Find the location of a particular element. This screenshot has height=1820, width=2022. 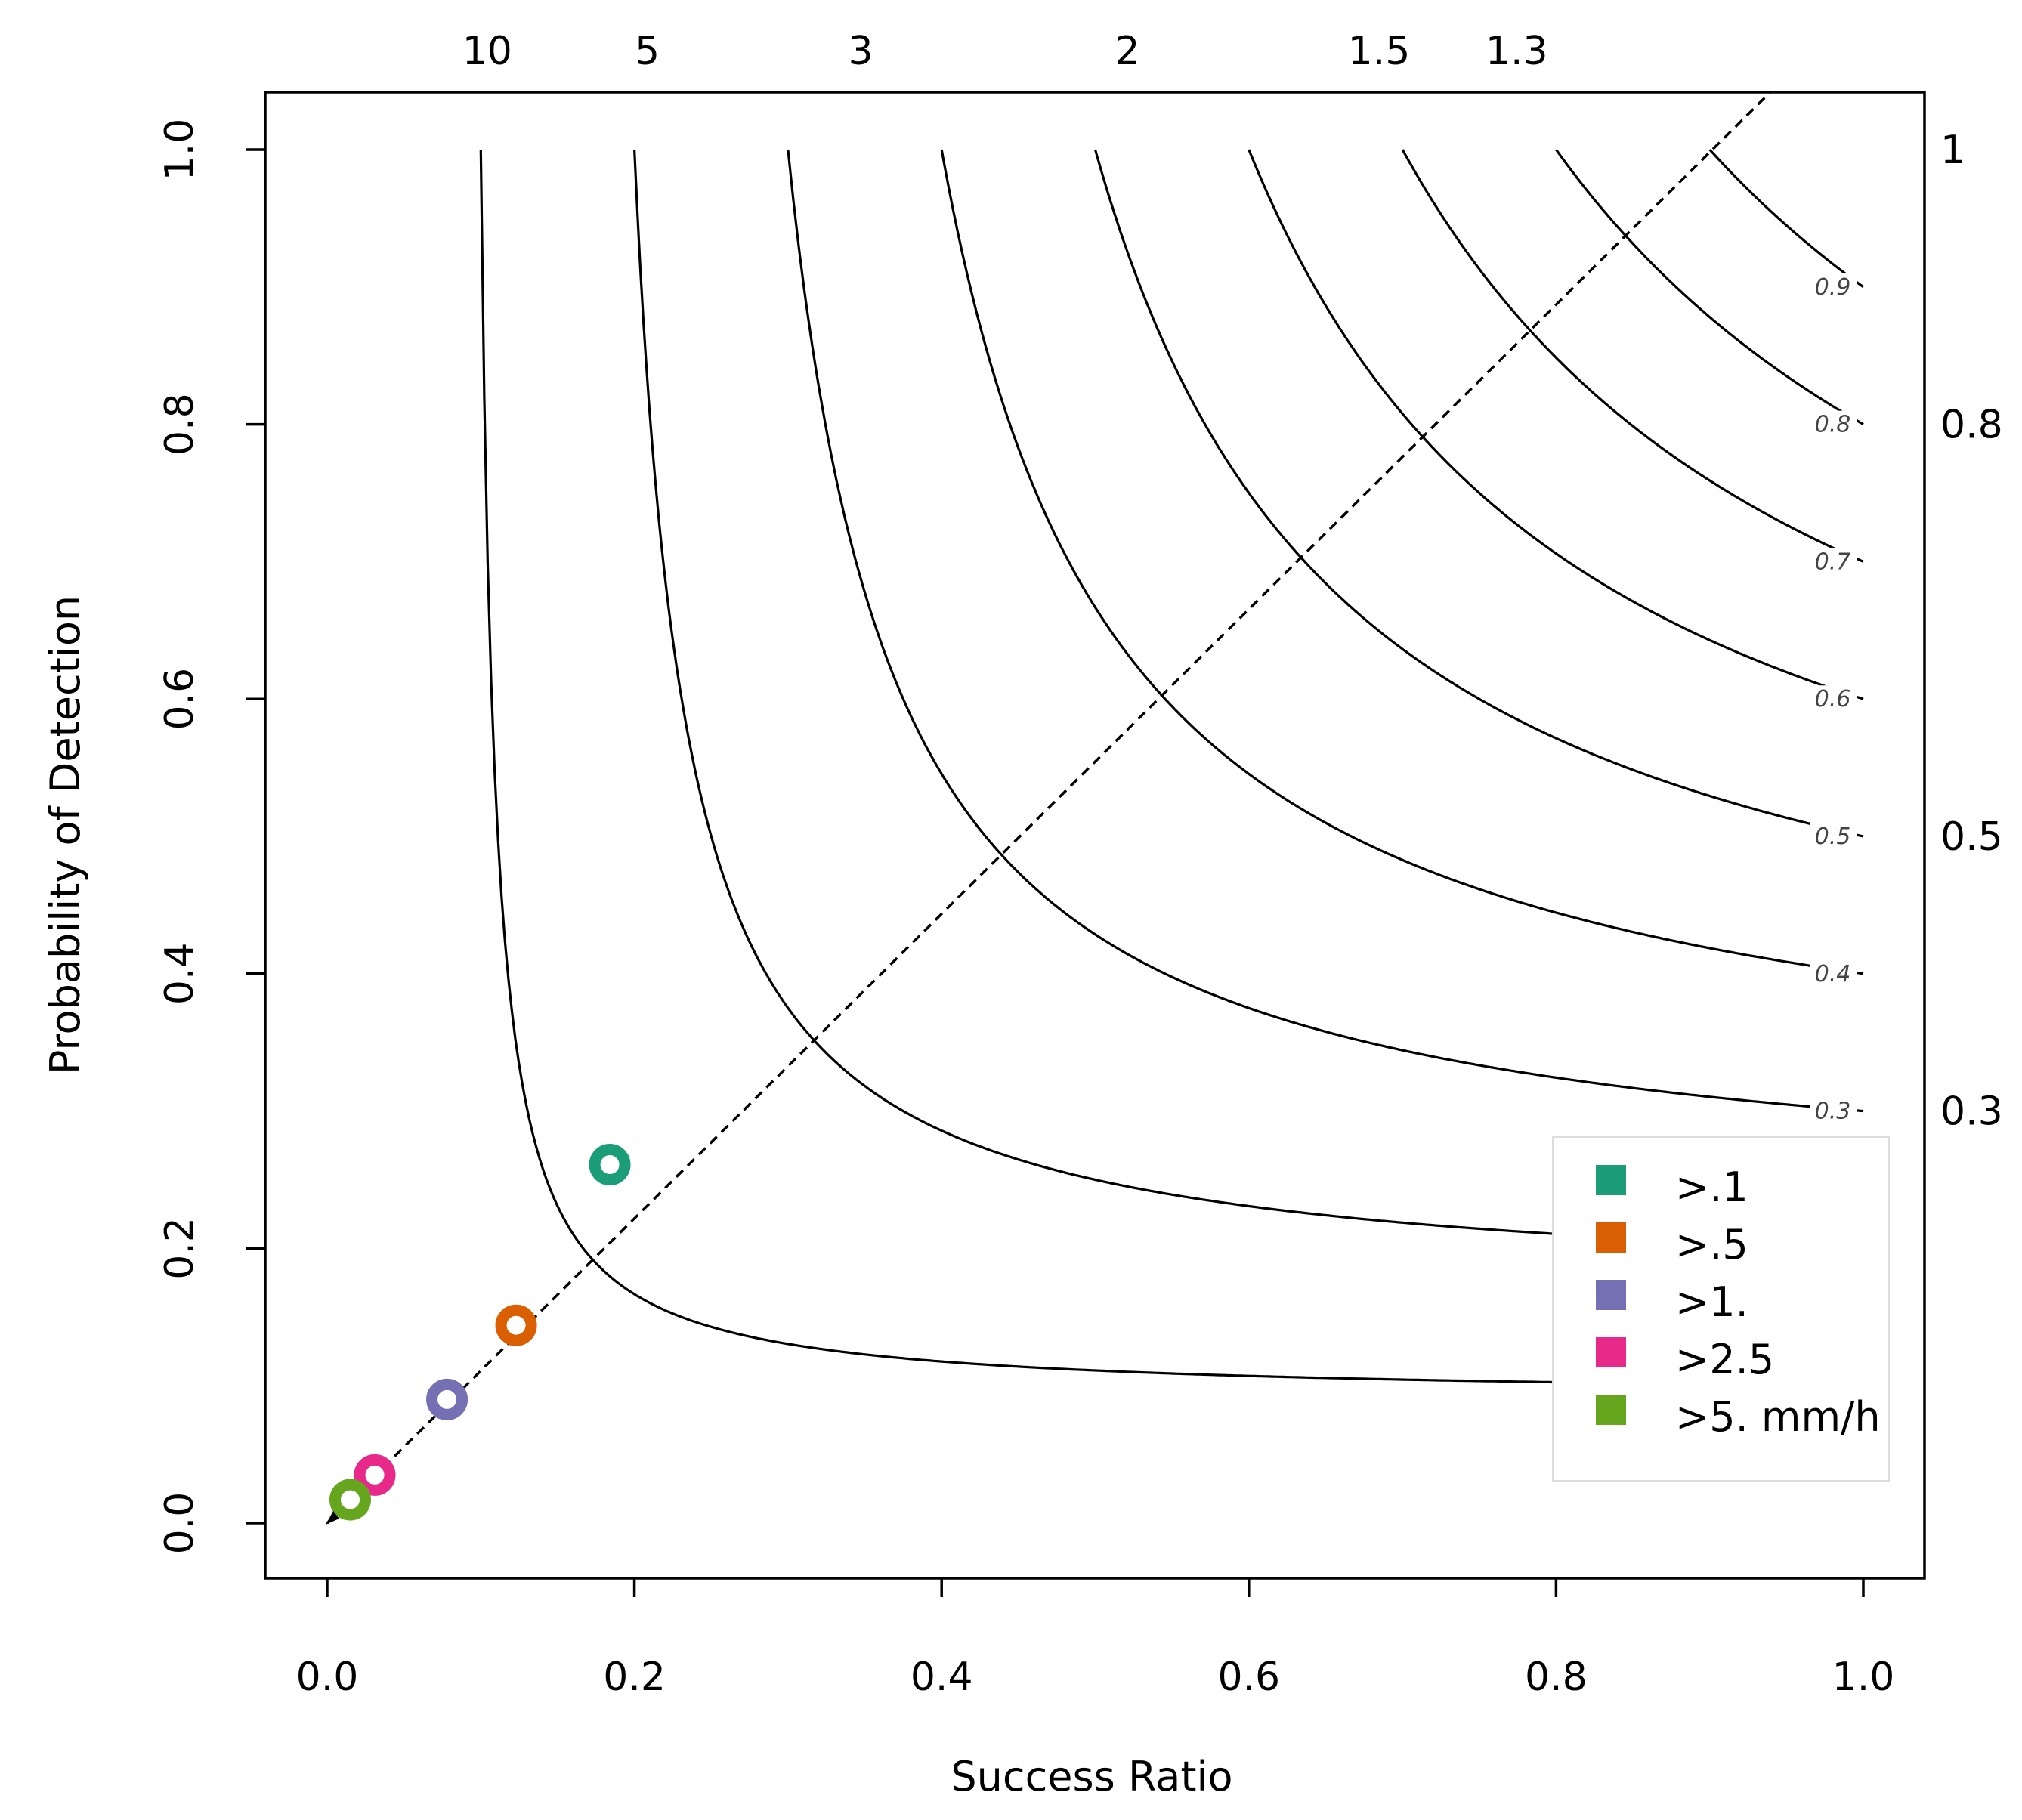

bias-label: 5 is located at coordinates (647, 51).